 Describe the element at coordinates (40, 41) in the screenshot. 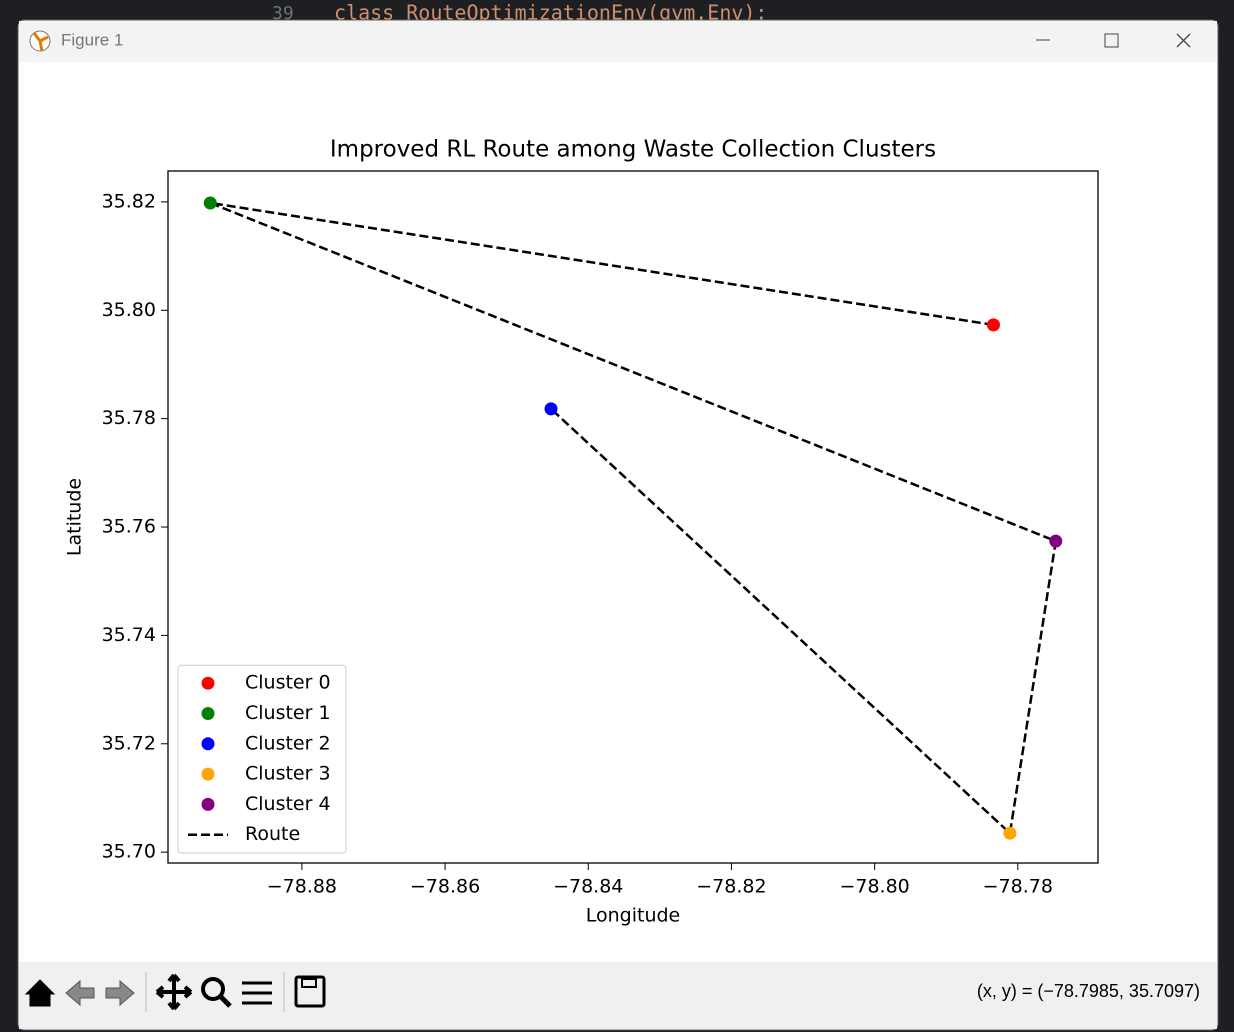

I see `app-icon` at that location.